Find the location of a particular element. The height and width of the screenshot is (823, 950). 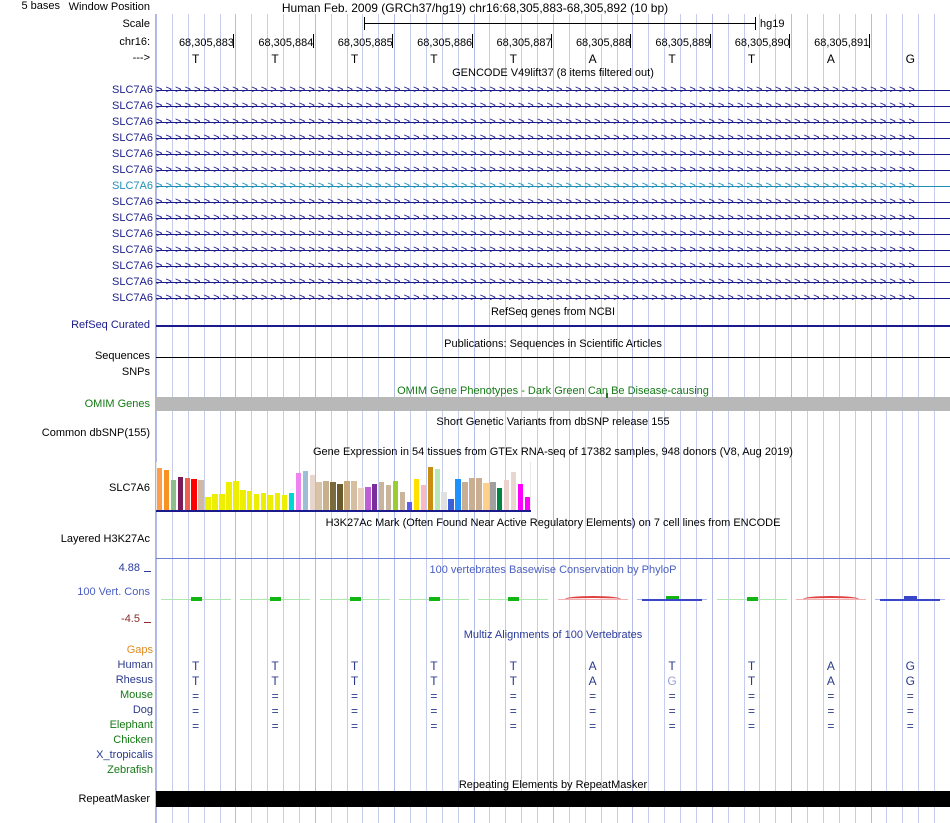

multiz-species-label: Rhesus is located at coordinates (134, 680).